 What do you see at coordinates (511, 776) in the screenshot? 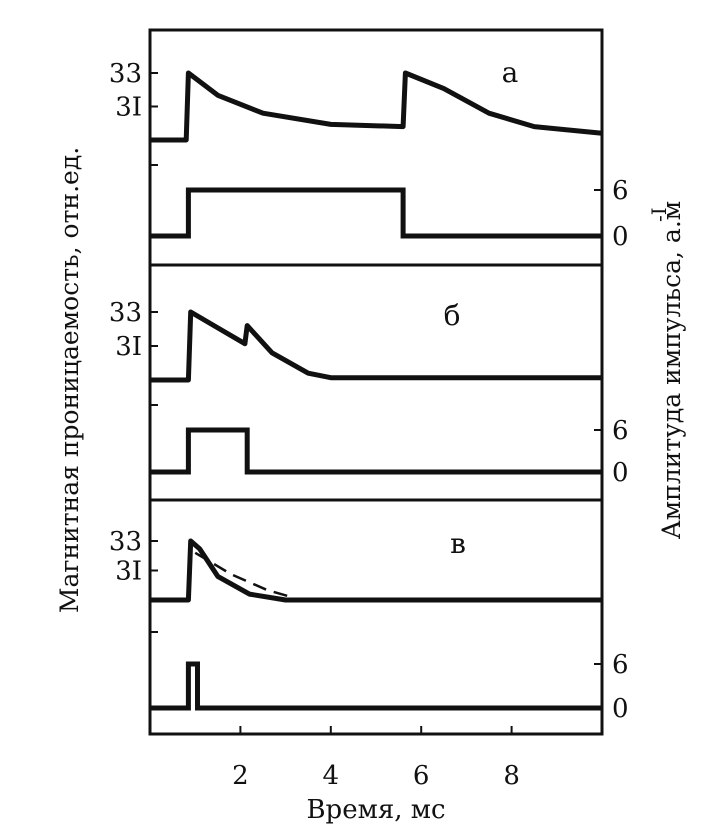
I see `x-tick-label: 8` at bounding box center [511, 776].